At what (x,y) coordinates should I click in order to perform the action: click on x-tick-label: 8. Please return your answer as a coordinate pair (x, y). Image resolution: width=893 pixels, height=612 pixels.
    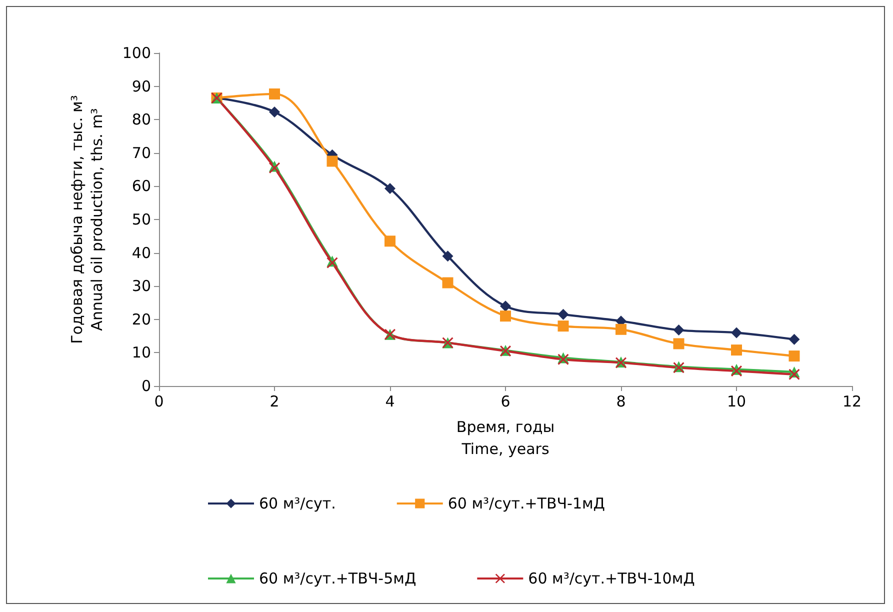
    Looking at the image, I should click on (621, 401).